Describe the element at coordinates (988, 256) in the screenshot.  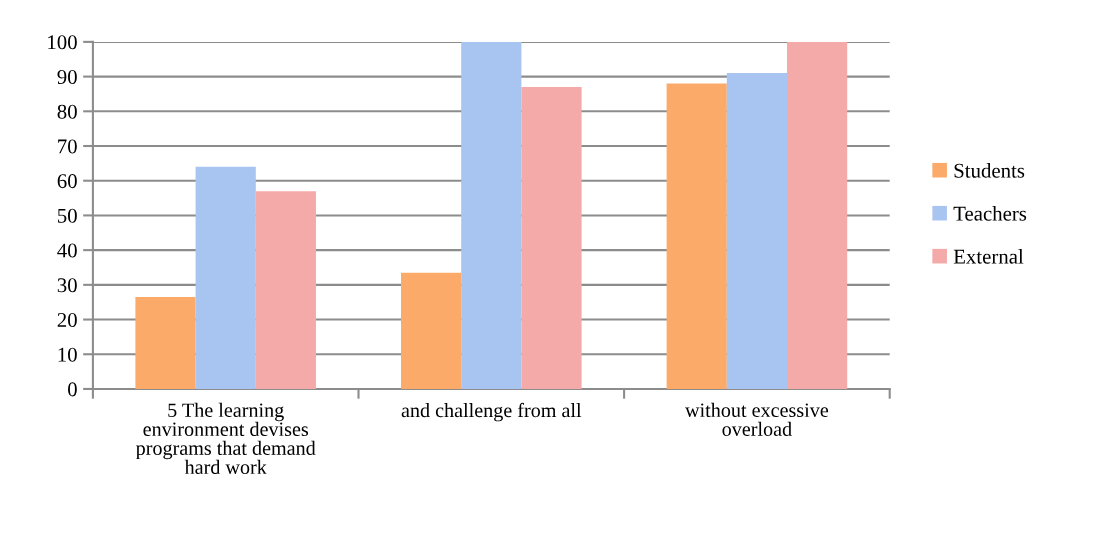
I see `legend-label: External` at that location.